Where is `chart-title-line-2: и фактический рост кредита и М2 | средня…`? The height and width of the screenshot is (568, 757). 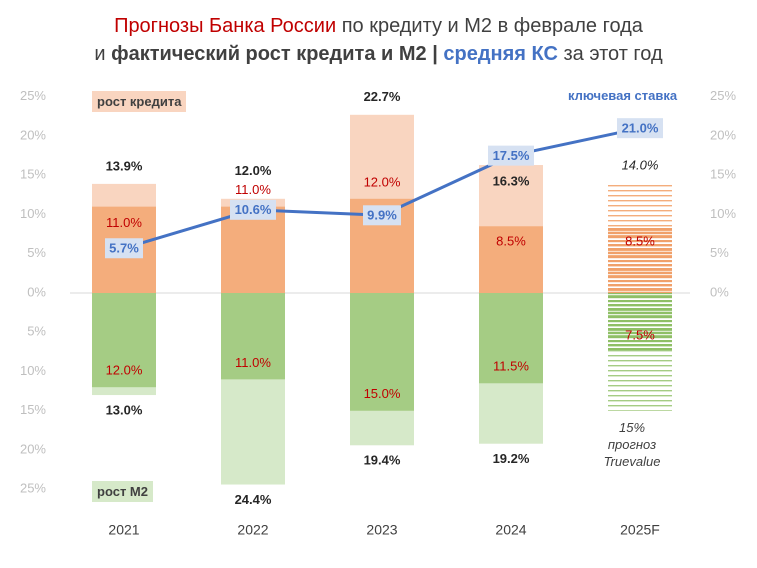 chart-title-line-2: и фактический рост кредита и М2 | средня… is located at coordinates (378, 54).